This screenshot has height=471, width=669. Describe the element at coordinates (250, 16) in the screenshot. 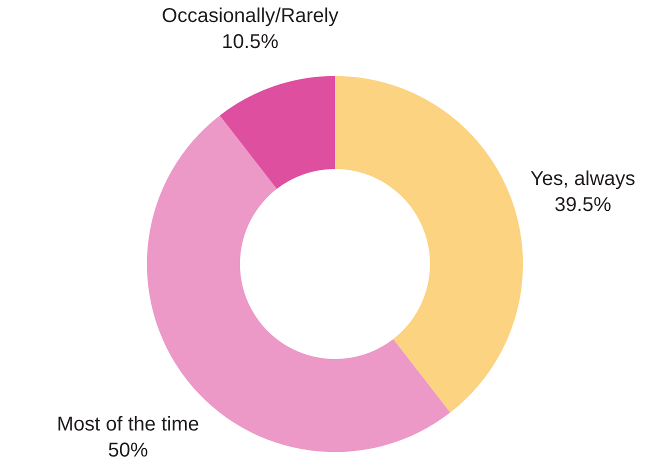

I see `slice-label: Occasionally/Rarely` at that location.